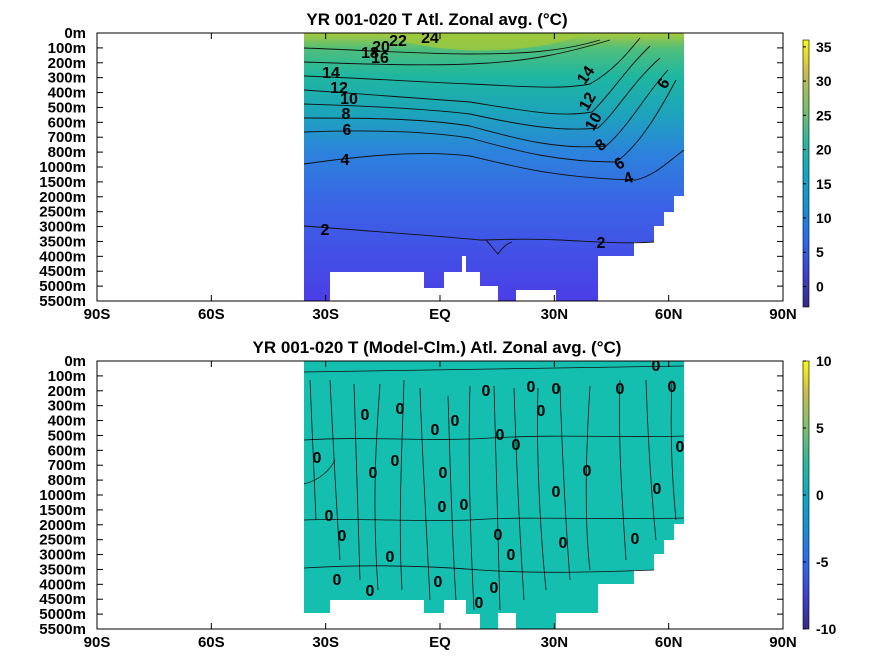 This screenshot has width=875, height=656. I want to click on contour-label: 22, so click(398, 41).